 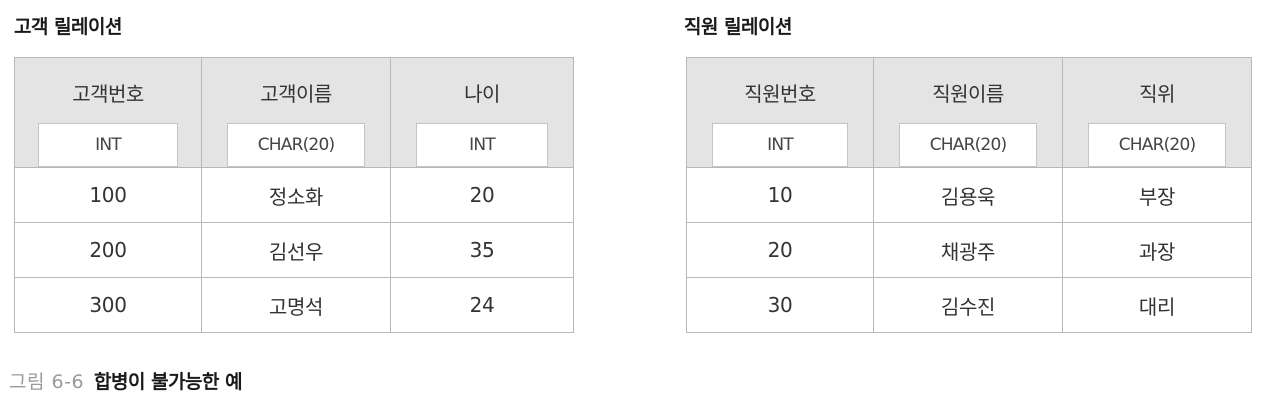 What do you see at coordinates (296, 94) in the screenshot?
I see `column-name: 고객이름` at bounding box center [296, 94].